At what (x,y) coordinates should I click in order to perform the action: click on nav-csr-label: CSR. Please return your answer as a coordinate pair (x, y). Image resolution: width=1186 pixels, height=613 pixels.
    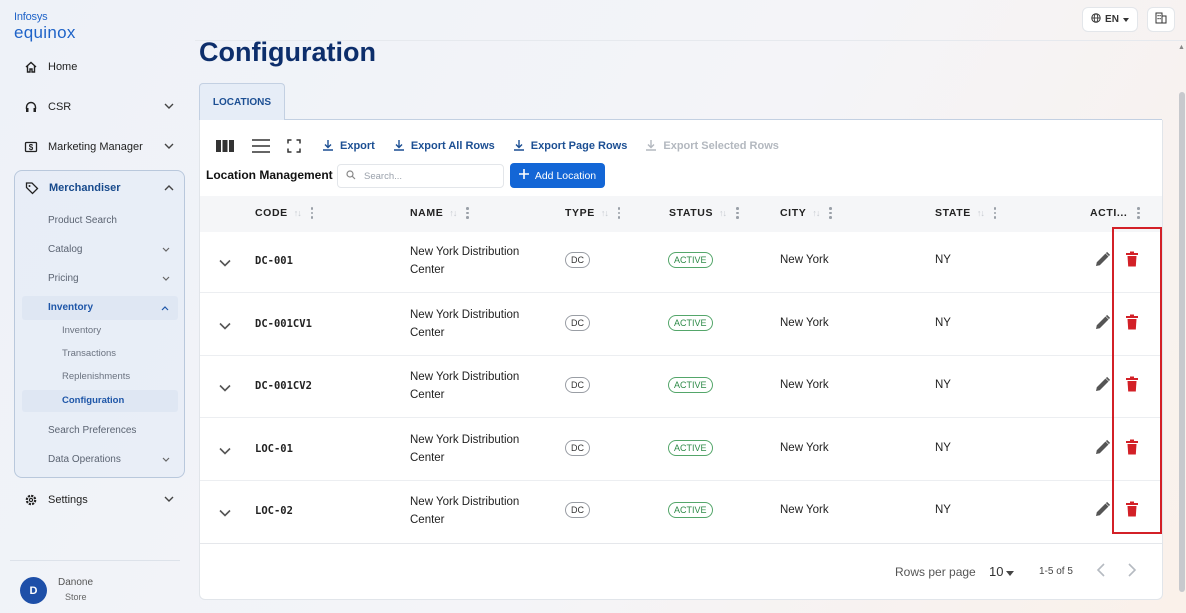
    Looking at the image, I should click on (60, 107).